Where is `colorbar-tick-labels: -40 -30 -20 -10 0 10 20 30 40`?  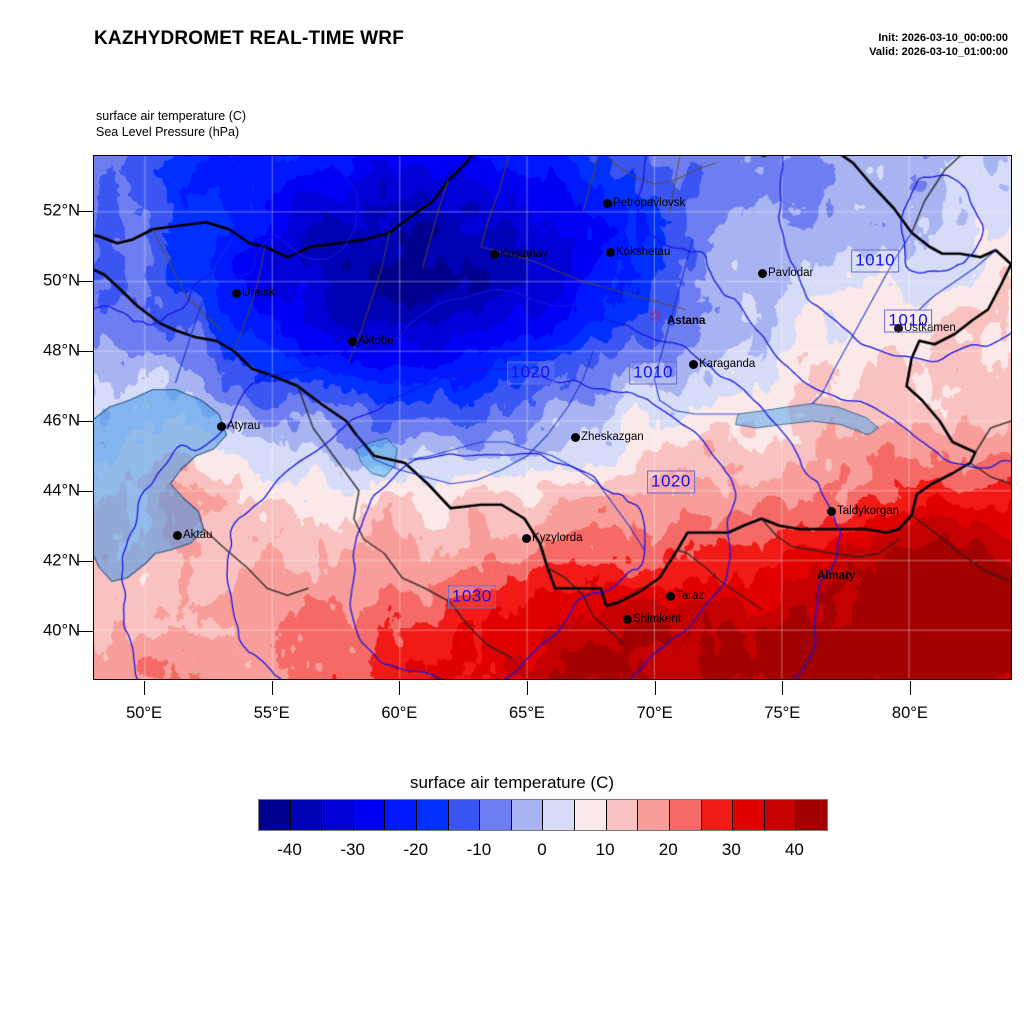 colorbar-tick-labels: -40 -30 -20 -10 0 10 20 30 40 is located at coordinates (542, 852).